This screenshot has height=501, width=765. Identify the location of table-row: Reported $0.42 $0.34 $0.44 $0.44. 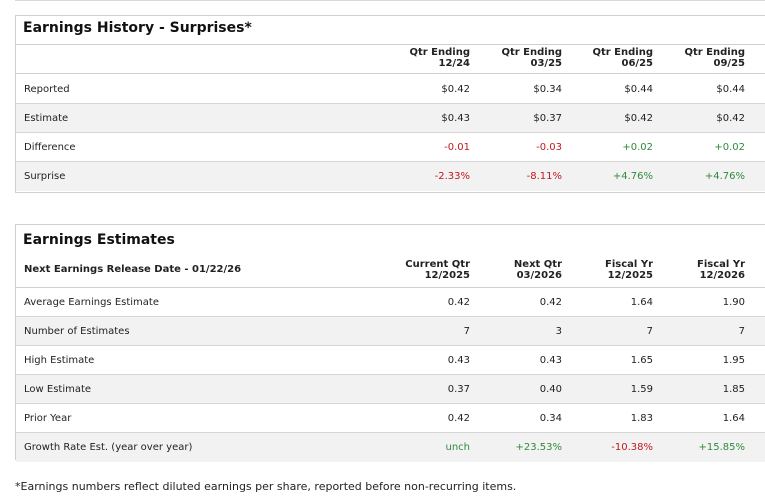
(390, 89).